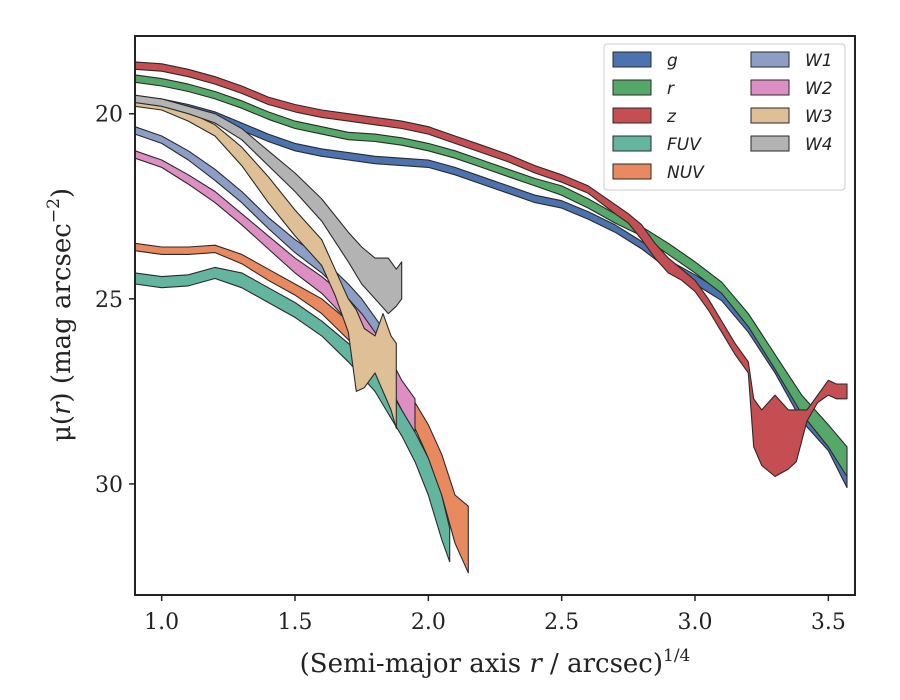  What do you see at coordinates (161, 622) in the screenshot?
I see `x-tick-label: 1.0` at bounding box center [161, 622].